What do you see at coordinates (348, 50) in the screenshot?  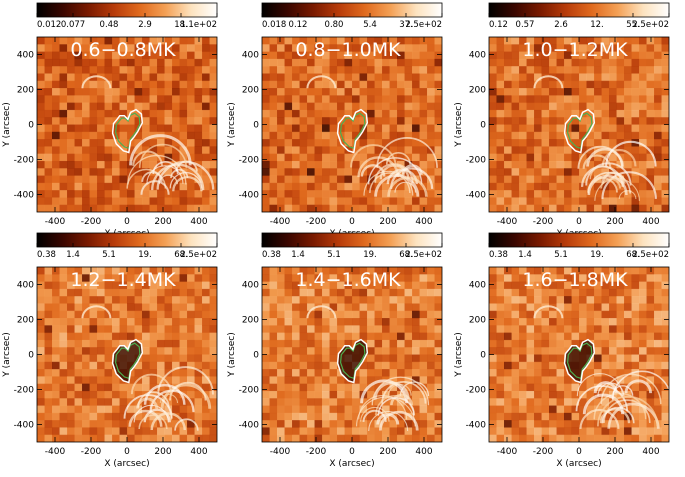 I see `panel-title: 0.8−1.0MK` at bounding box center [348, 50].